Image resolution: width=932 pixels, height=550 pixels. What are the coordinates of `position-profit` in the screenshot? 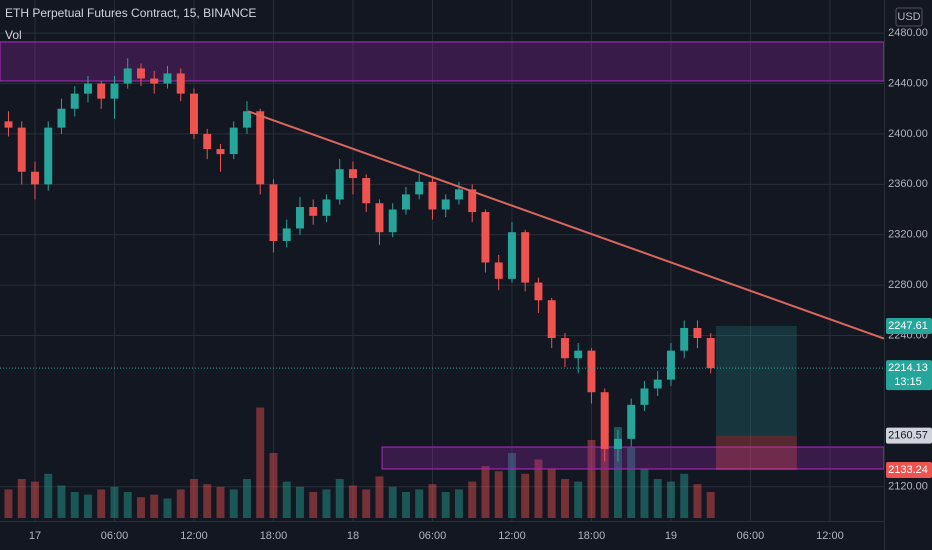 It's located at (756, 380).